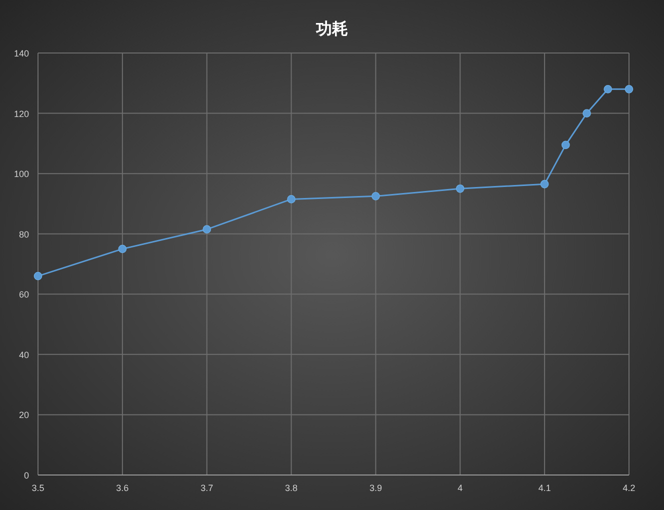 The image size is (664, 510). Describe the element at coordinates (207, 488) in the screenshot. I see `x-tick-label: 3.7` at that location.